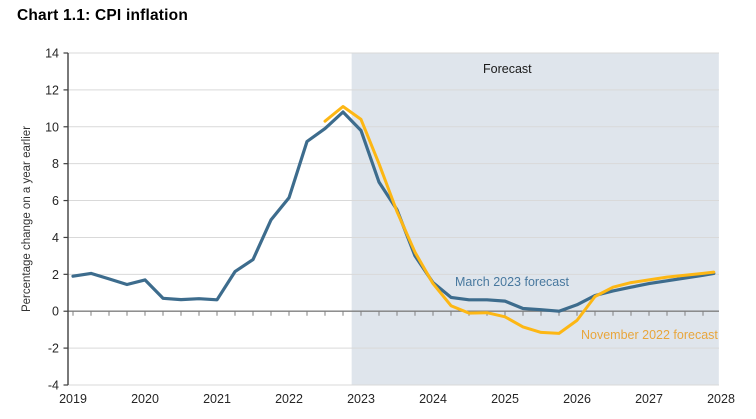 The width and height of the screenshot is (756, 419). I want to click on x-tick-label: 2026, so click(577, 399).